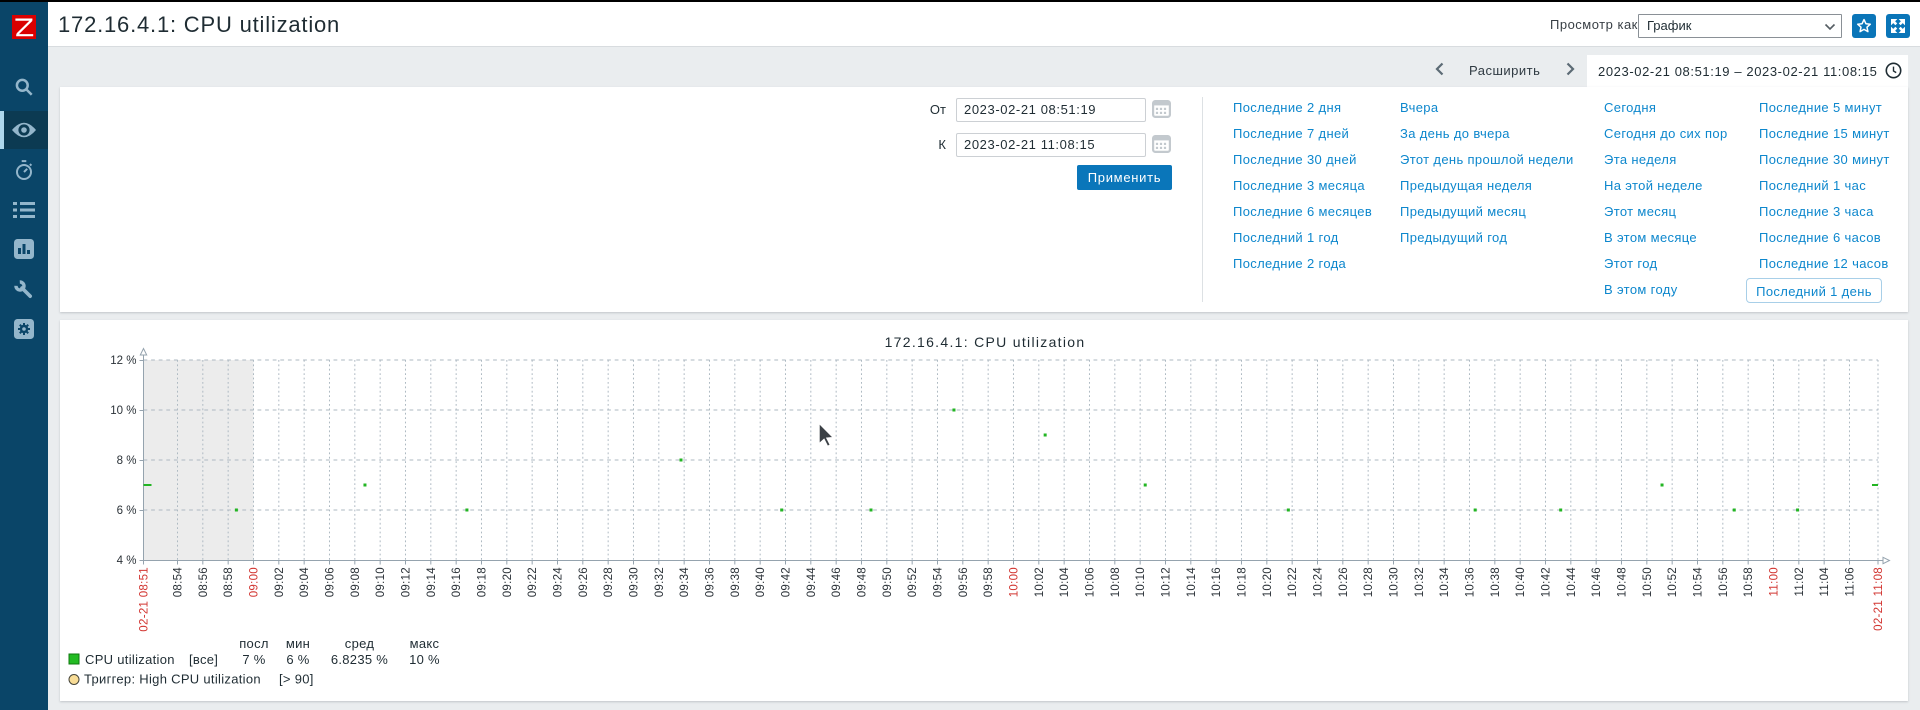  What do you see at coordinates (280, 582) in the screenshot?
I see `svg-text: 09:02` at bounding box center [280, 582].